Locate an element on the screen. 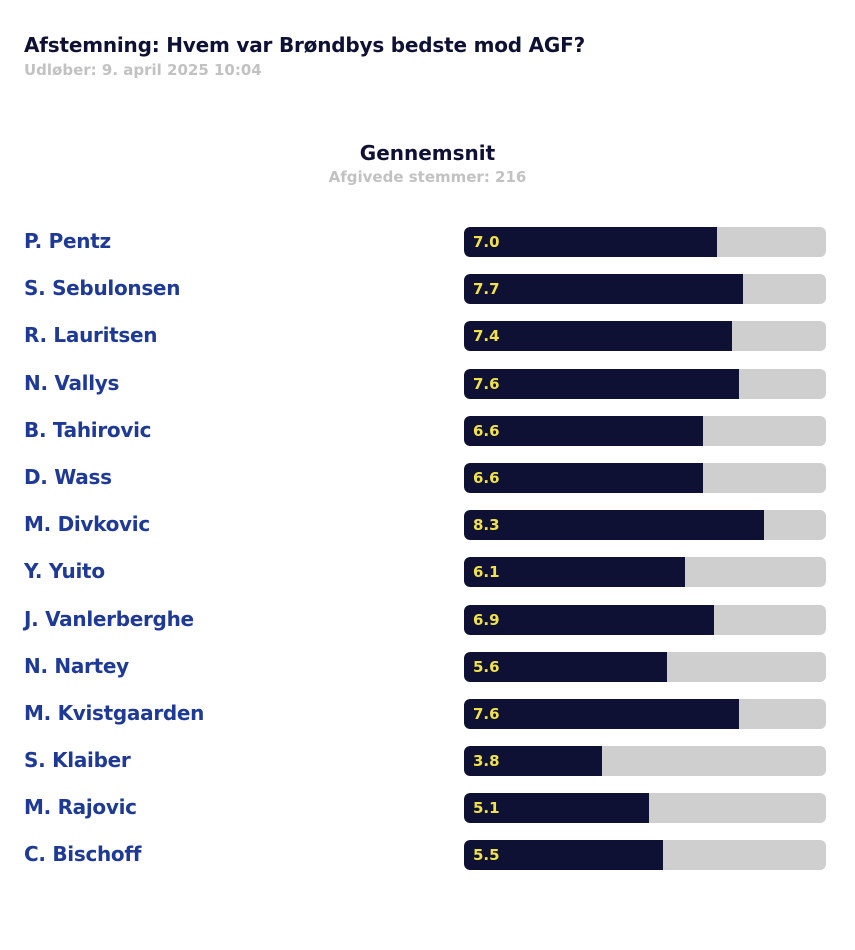 The width and height of the screenshot is (855, 950). rating-bar-track: 7.7 is located at coordinates (645, 289).